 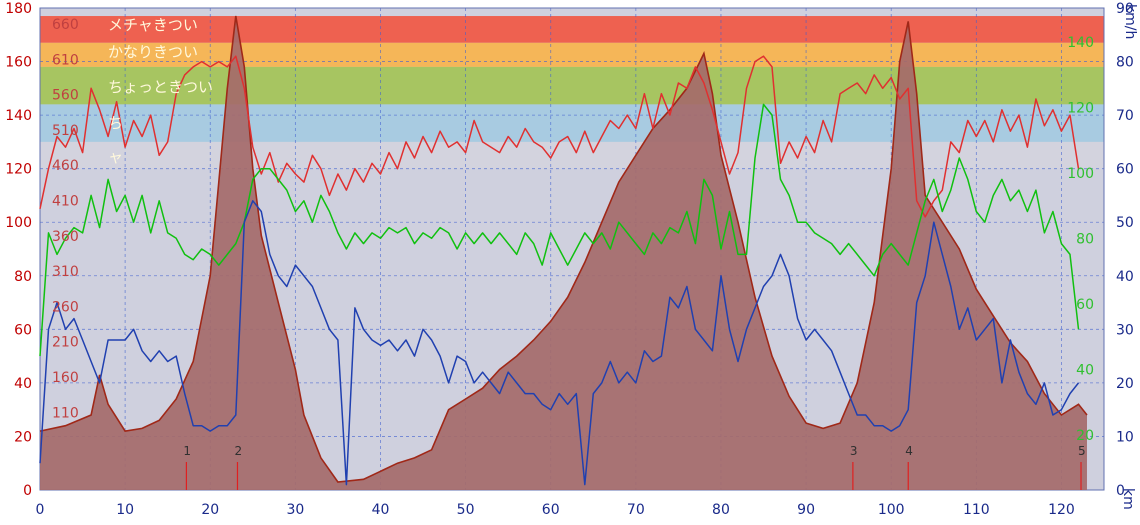 What do you see at coordinates (1082, 451) in the screenshot?
I see `lap-marker-label: 5` at bounding box center [1082, 451].